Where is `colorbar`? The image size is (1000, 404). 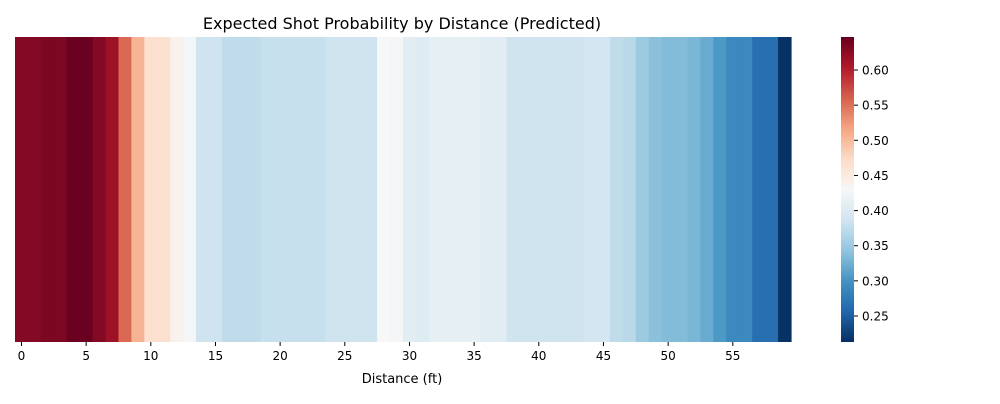
colorbar is located at coordinates (847, 189).